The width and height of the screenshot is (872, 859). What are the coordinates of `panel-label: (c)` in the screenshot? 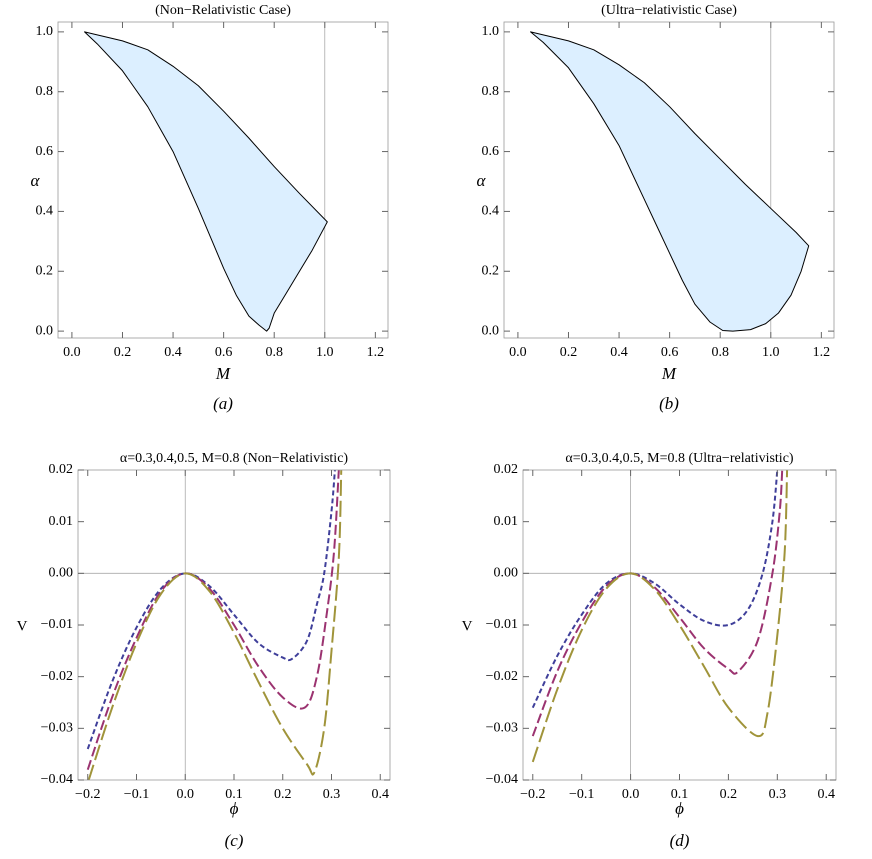 It's located at (234, 840).